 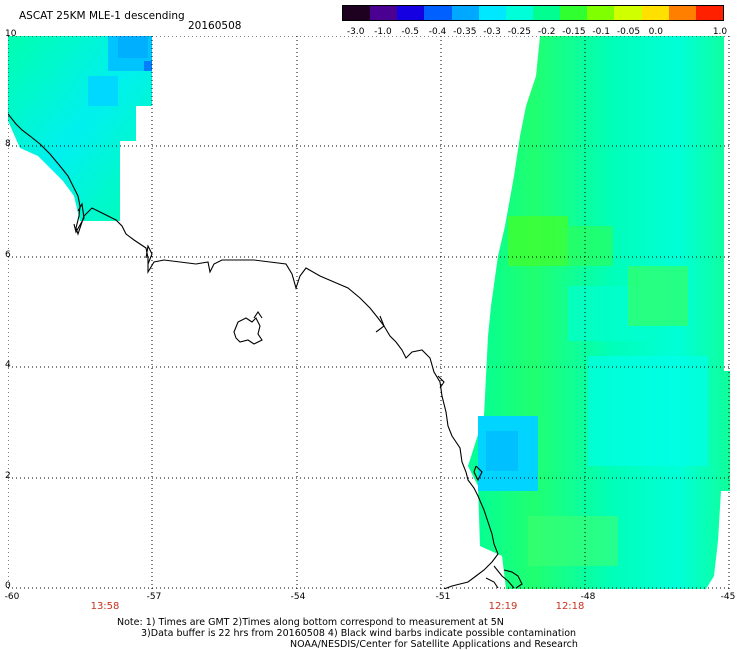 What do you see at coordinates (492, 32) in the screenshot?
I see `colorbar-label: -0.3` at bounding box center [492, 32].